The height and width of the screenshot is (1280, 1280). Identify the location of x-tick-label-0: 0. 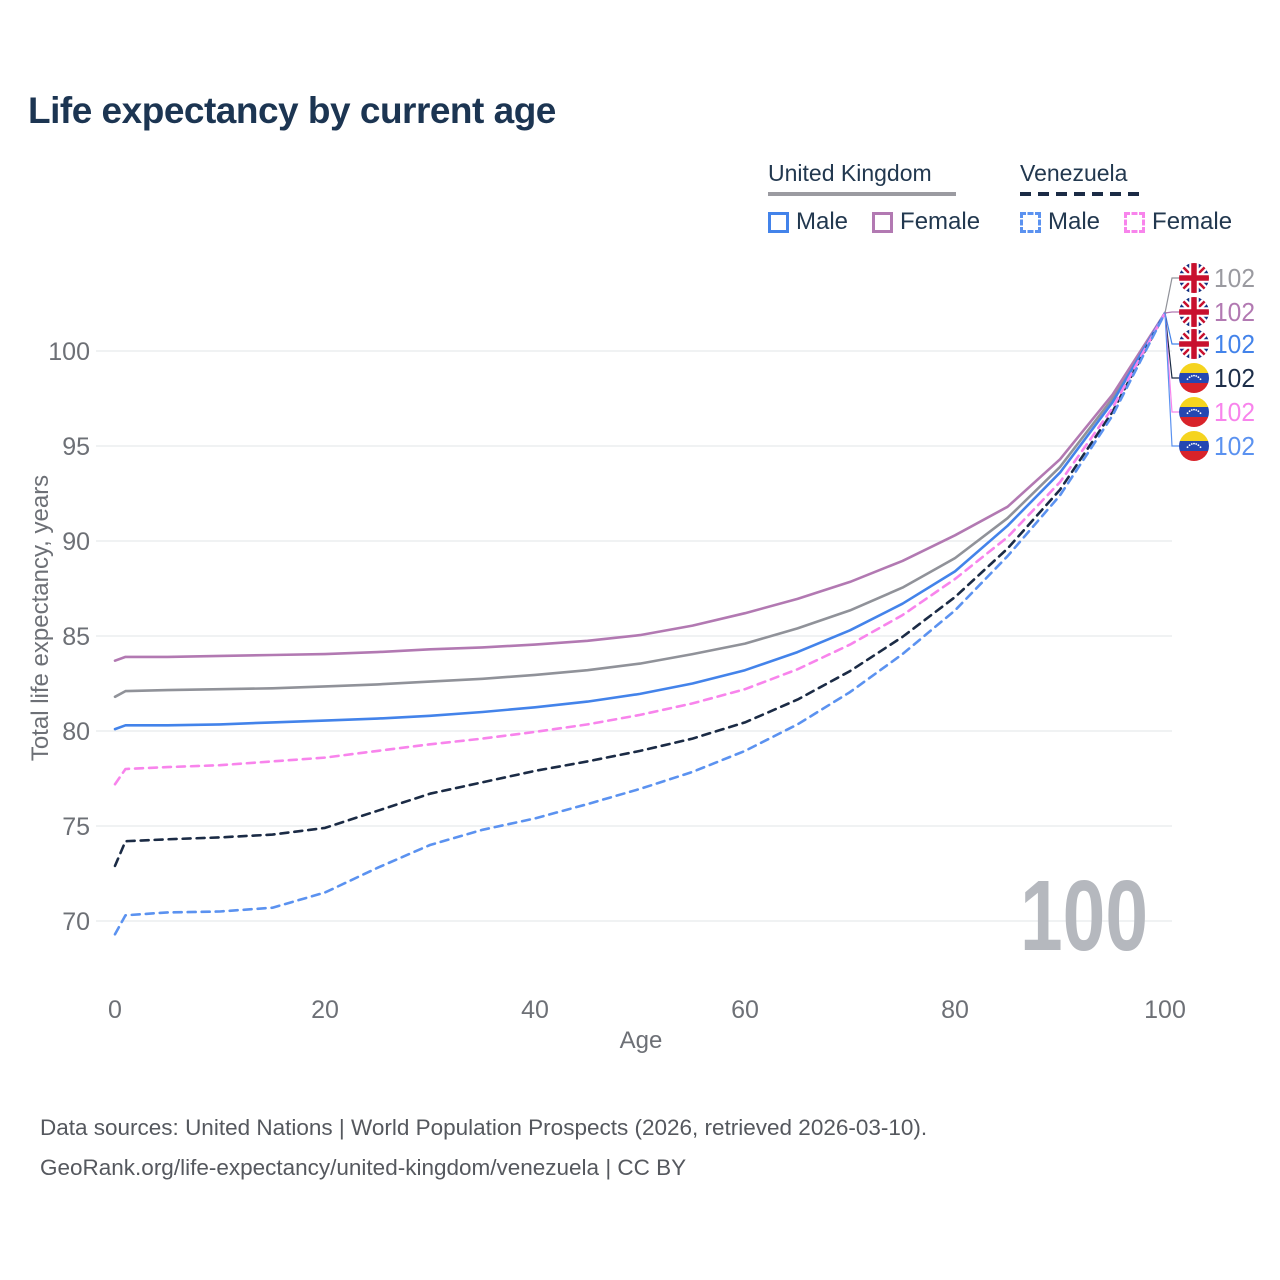
(115, 1010).